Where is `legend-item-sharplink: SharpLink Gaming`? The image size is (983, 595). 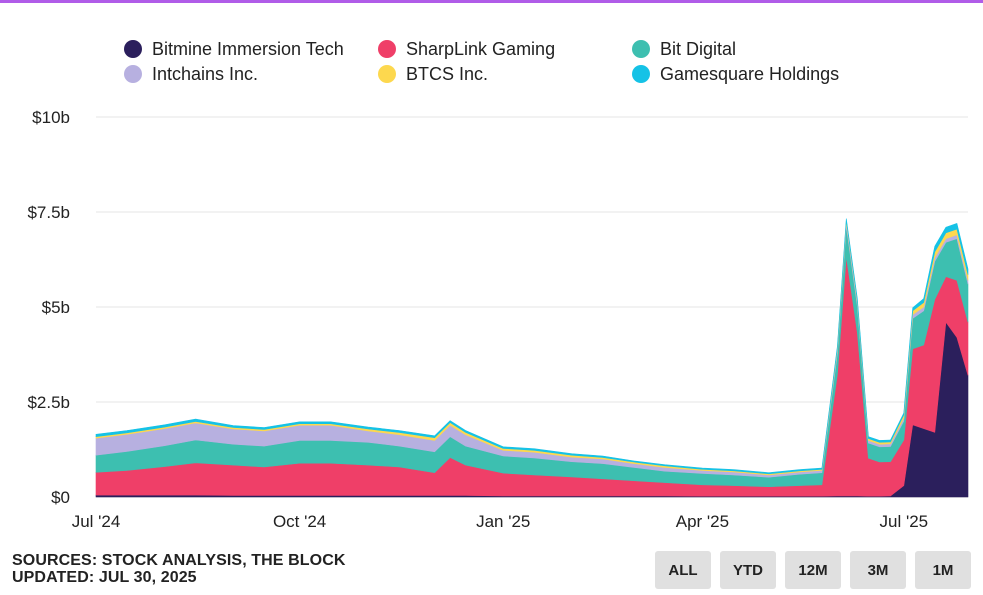 legend-item-sharplink: SharpLink Gaming is located at coordinates (466, 49).